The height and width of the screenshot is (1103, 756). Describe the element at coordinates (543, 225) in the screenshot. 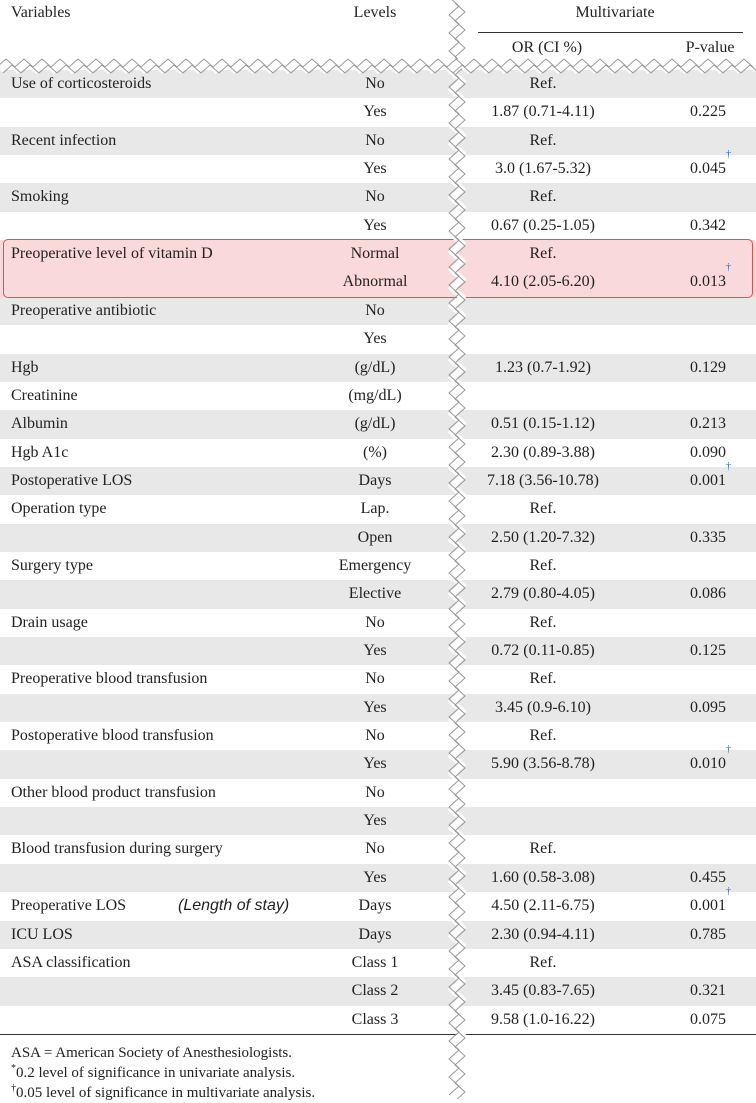

I see `odds-ratio: 0.67 (0.25-1.05)` at that location.